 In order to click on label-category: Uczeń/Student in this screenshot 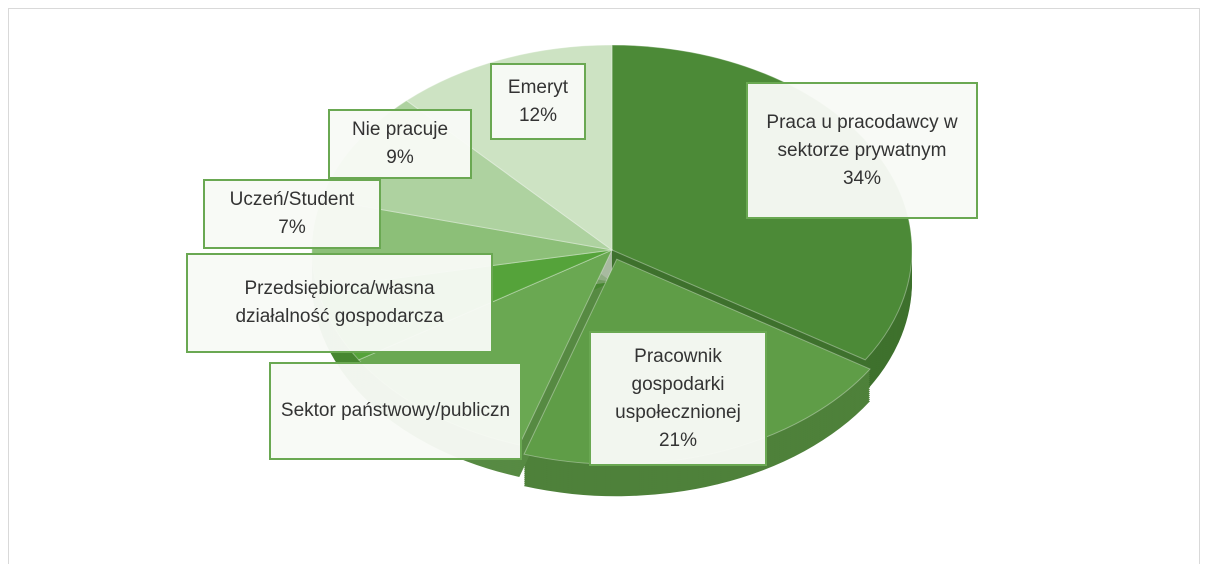, I will do `click(292, 199)`.